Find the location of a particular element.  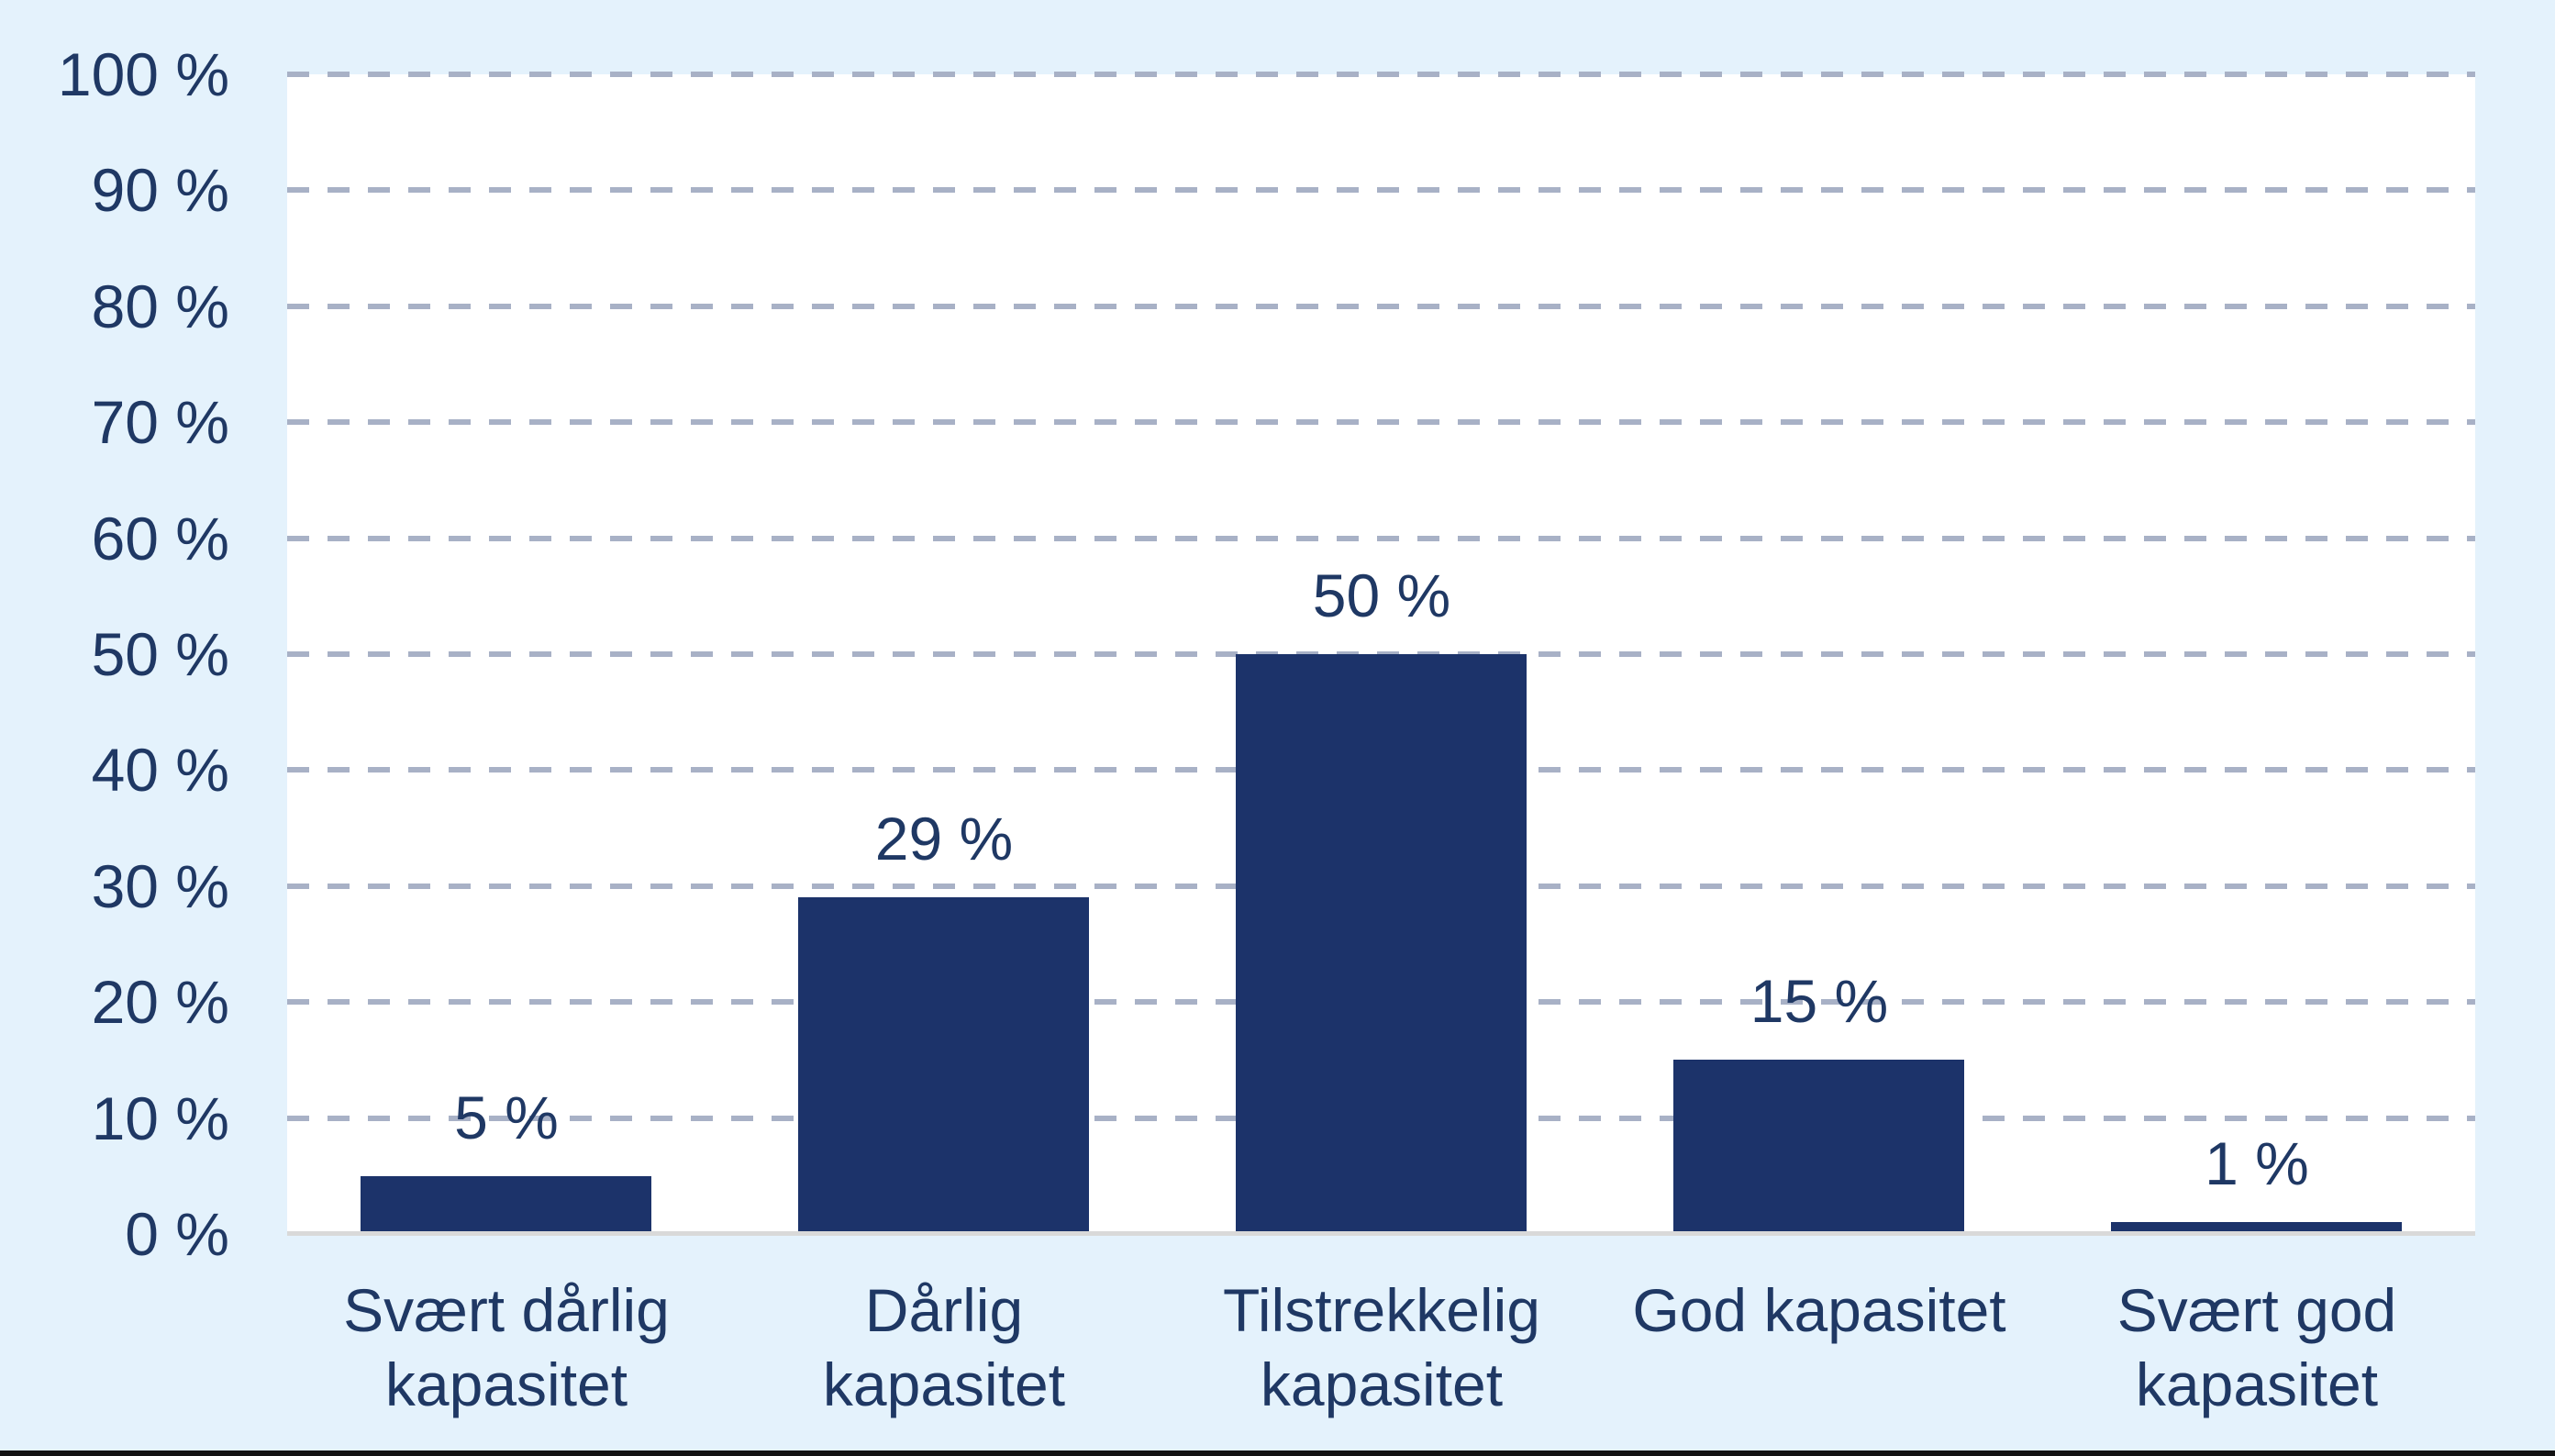

gridline-100-percent is located at coordinates (1381, 74).